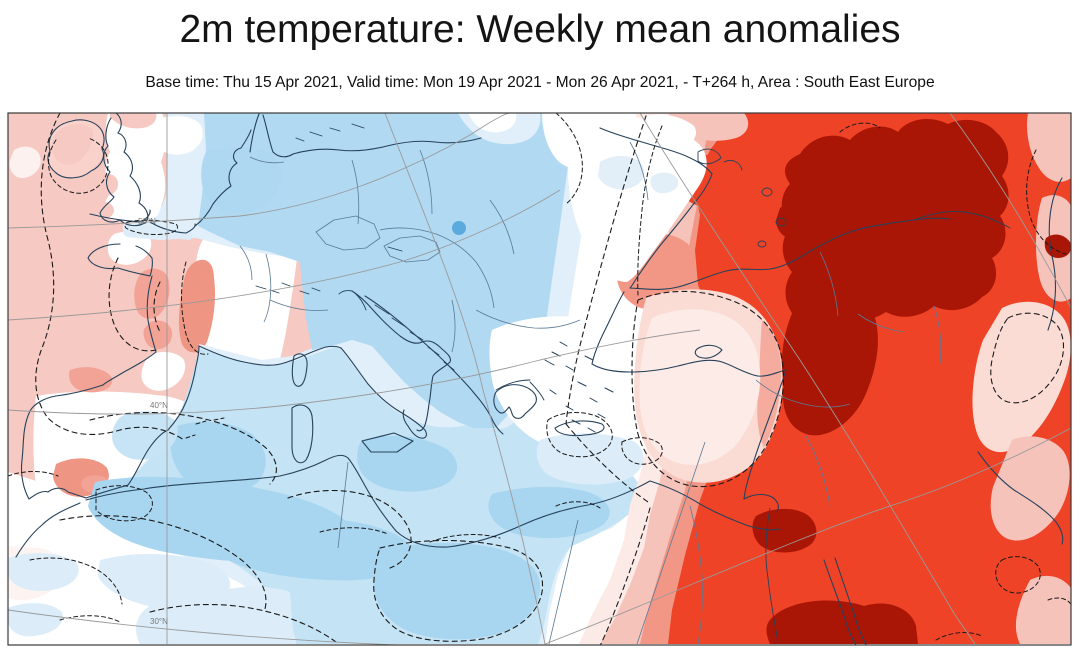 The image size is (1080, 665). What do you see at coordinates (159, 405) in the screenshot?
I see `svg-text: 40°N` at bounding box center [159, 405].